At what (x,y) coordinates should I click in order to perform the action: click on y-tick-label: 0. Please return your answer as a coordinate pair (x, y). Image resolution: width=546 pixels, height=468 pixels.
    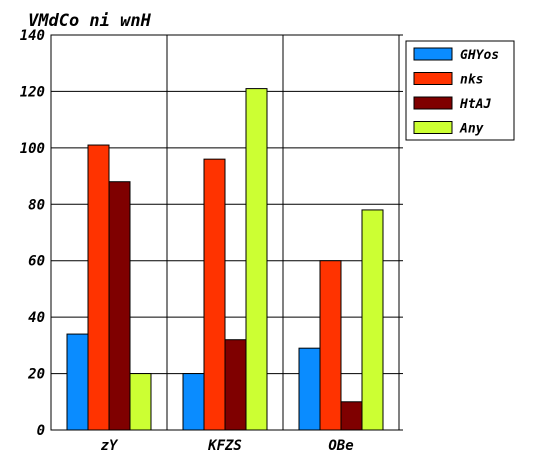
    Looking at the image, I should click on (41, 431).